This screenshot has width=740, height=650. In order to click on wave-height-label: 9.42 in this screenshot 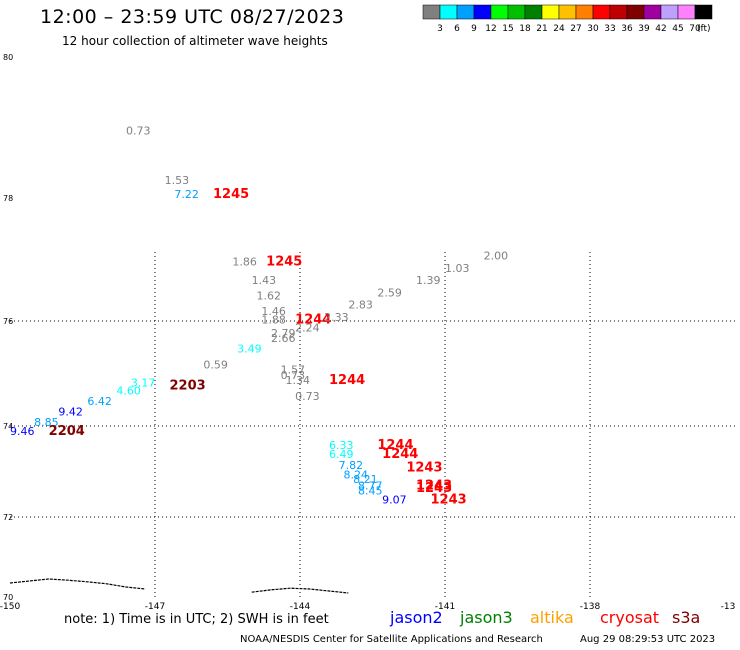, I will do `click(70, 412)`.